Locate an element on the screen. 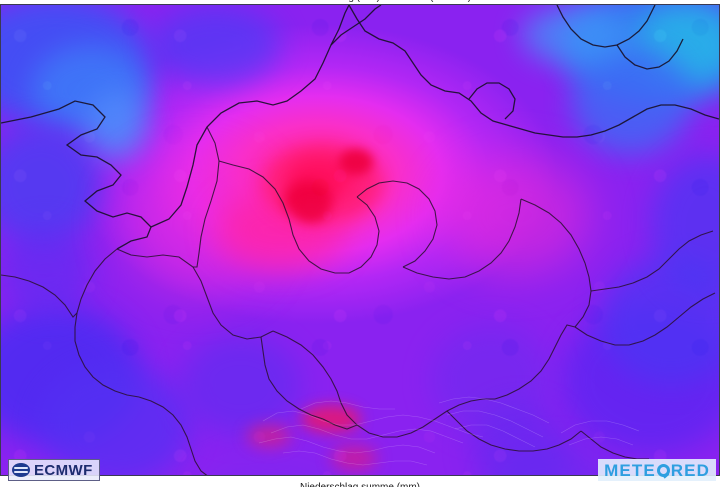 This screenshot has width=720, height=487. meteored-o-icon is located at coordinates (663, 470).